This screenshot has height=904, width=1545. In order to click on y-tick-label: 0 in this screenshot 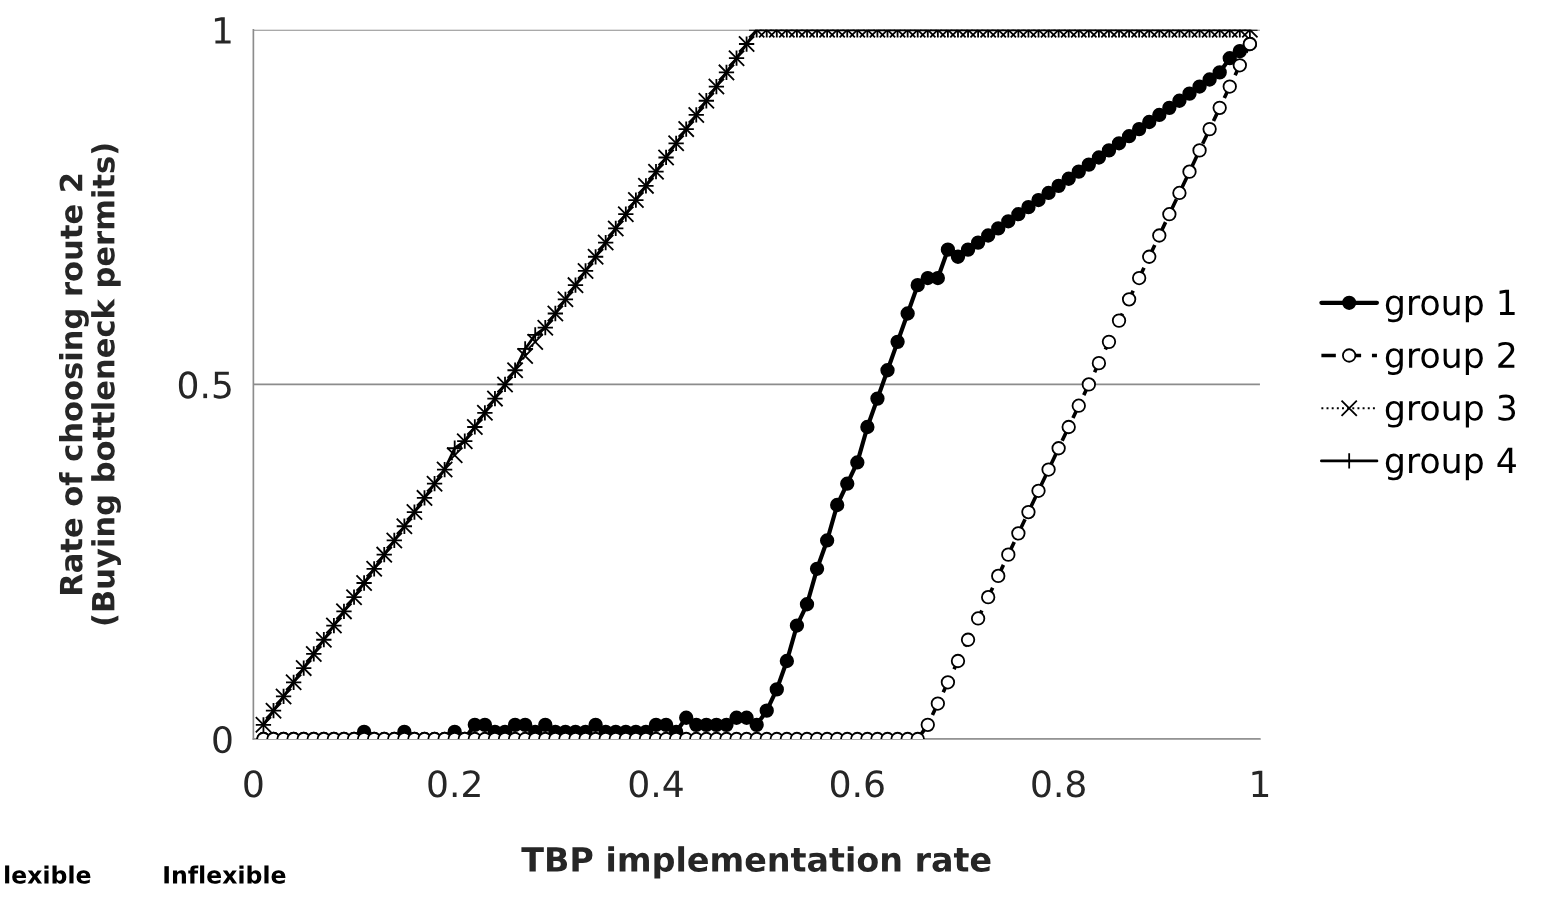, I will do `click(222, 739)`.